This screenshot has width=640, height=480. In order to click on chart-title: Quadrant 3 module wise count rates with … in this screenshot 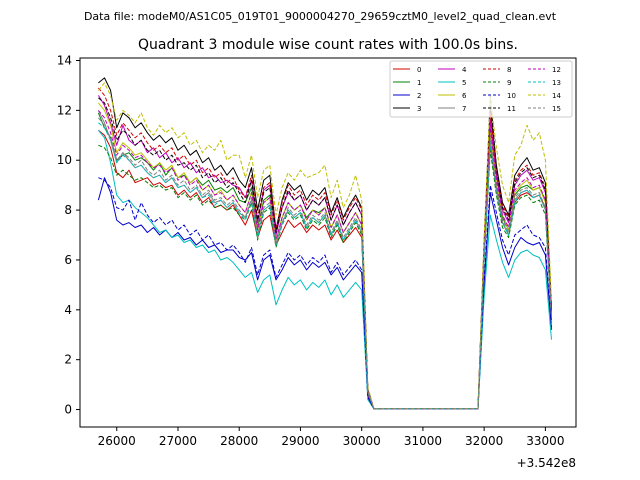, I will do `click(328, 45)`.